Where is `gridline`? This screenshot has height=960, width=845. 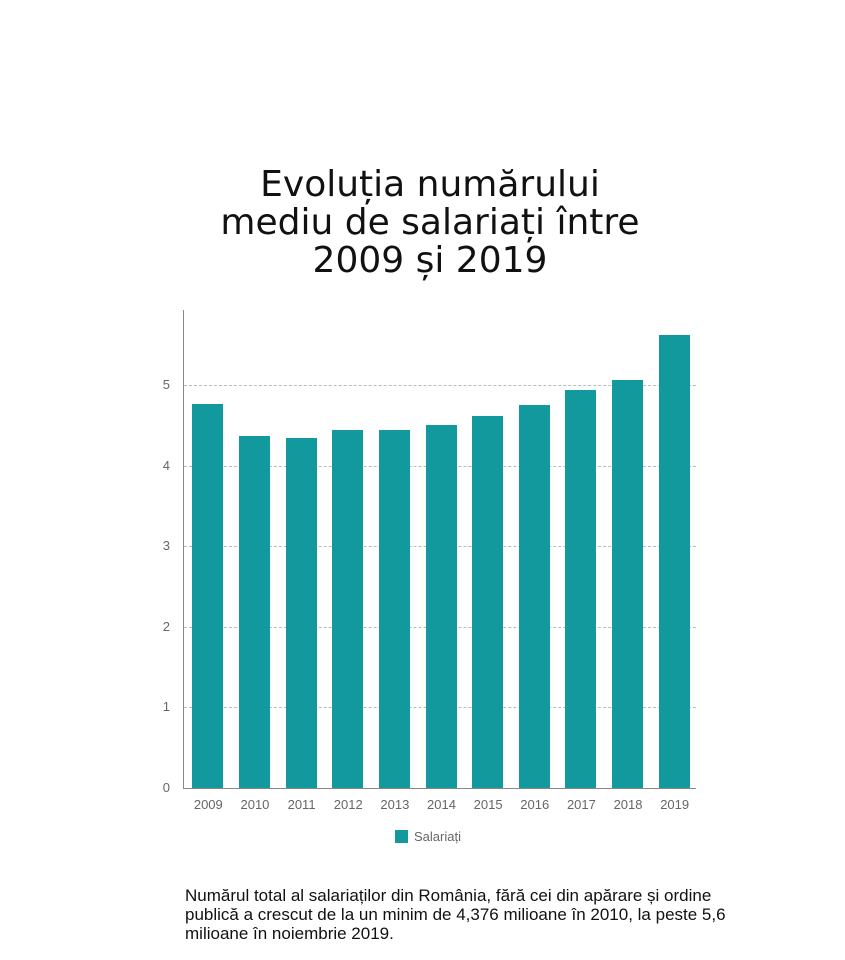 gridline is located at coordinates (440, 385).